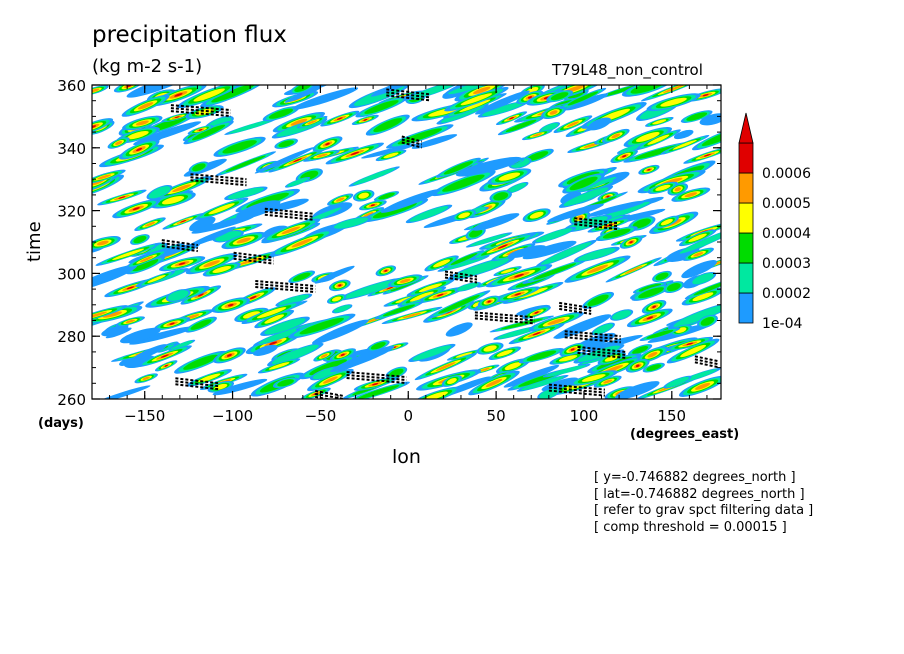  What do you see at coordinates (627, 70) in the screenshot?
I see `run-label: T79L48_non_control` at bounding box center [627, 70].